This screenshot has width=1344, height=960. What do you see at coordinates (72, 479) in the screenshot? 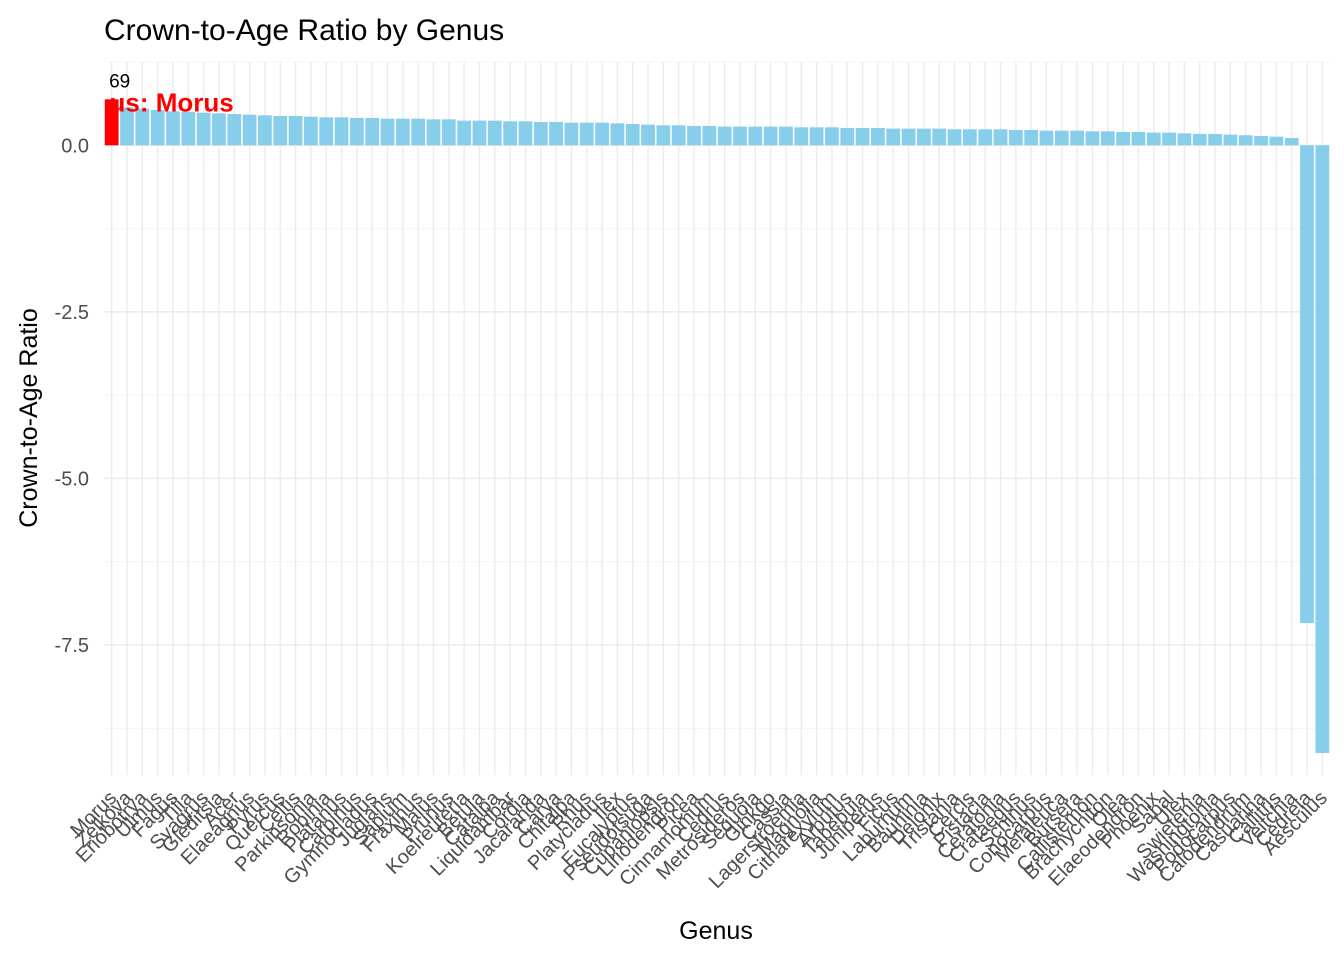
I see `y-tick-label: -5.0` at bounding box center [72, 479].